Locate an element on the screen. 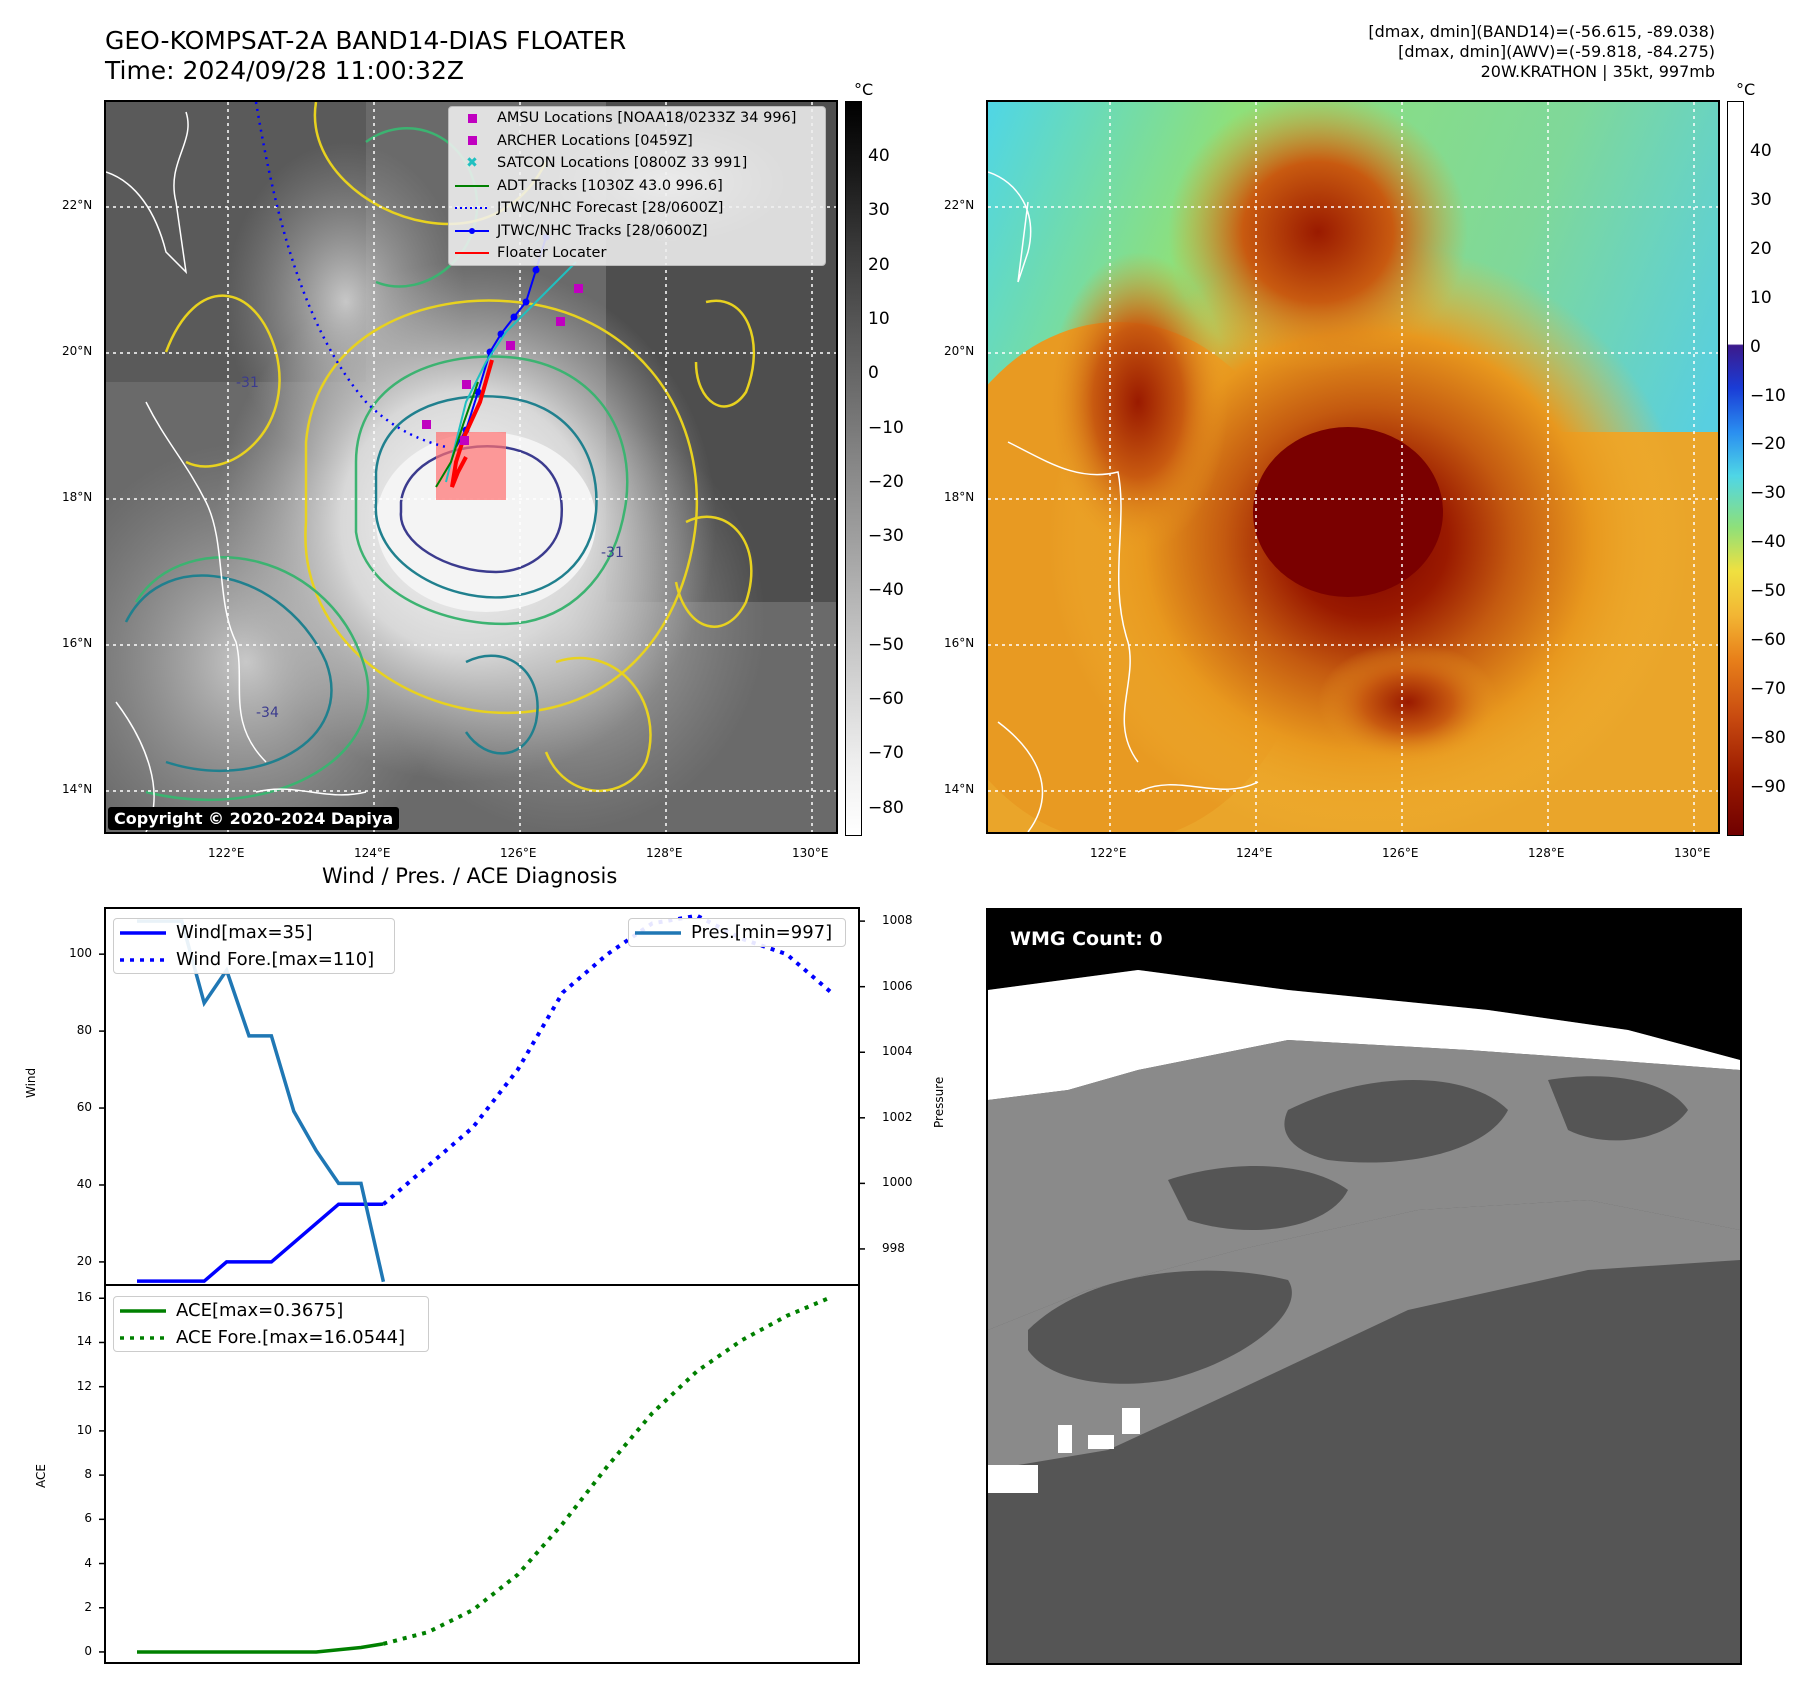 The width and height of the screenshot is (1797, 1690). pressure-tick: 998 is located at coordinates (893, 1247).